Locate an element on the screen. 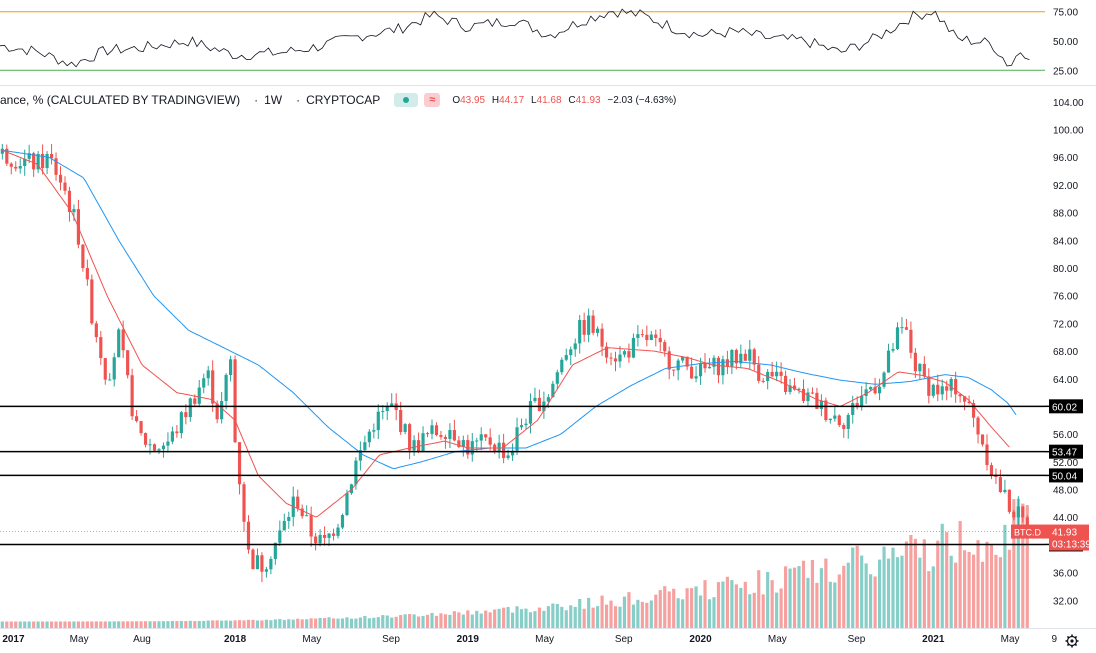  market-status-icon is located at coordinates (406, 100).